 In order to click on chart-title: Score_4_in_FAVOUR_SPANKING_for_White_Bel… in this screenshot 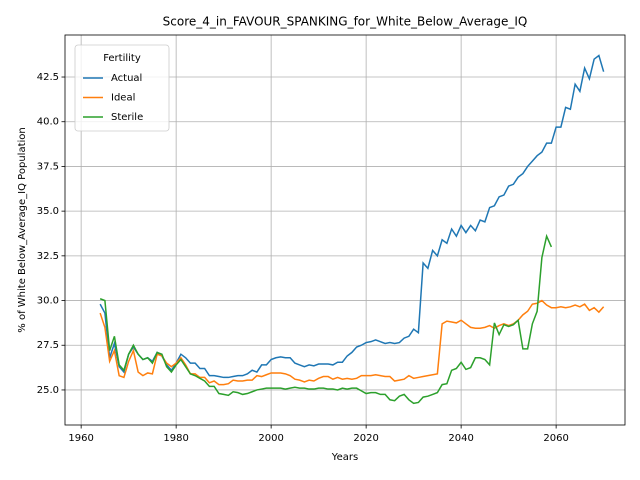, I will do `click(345, 22)`.